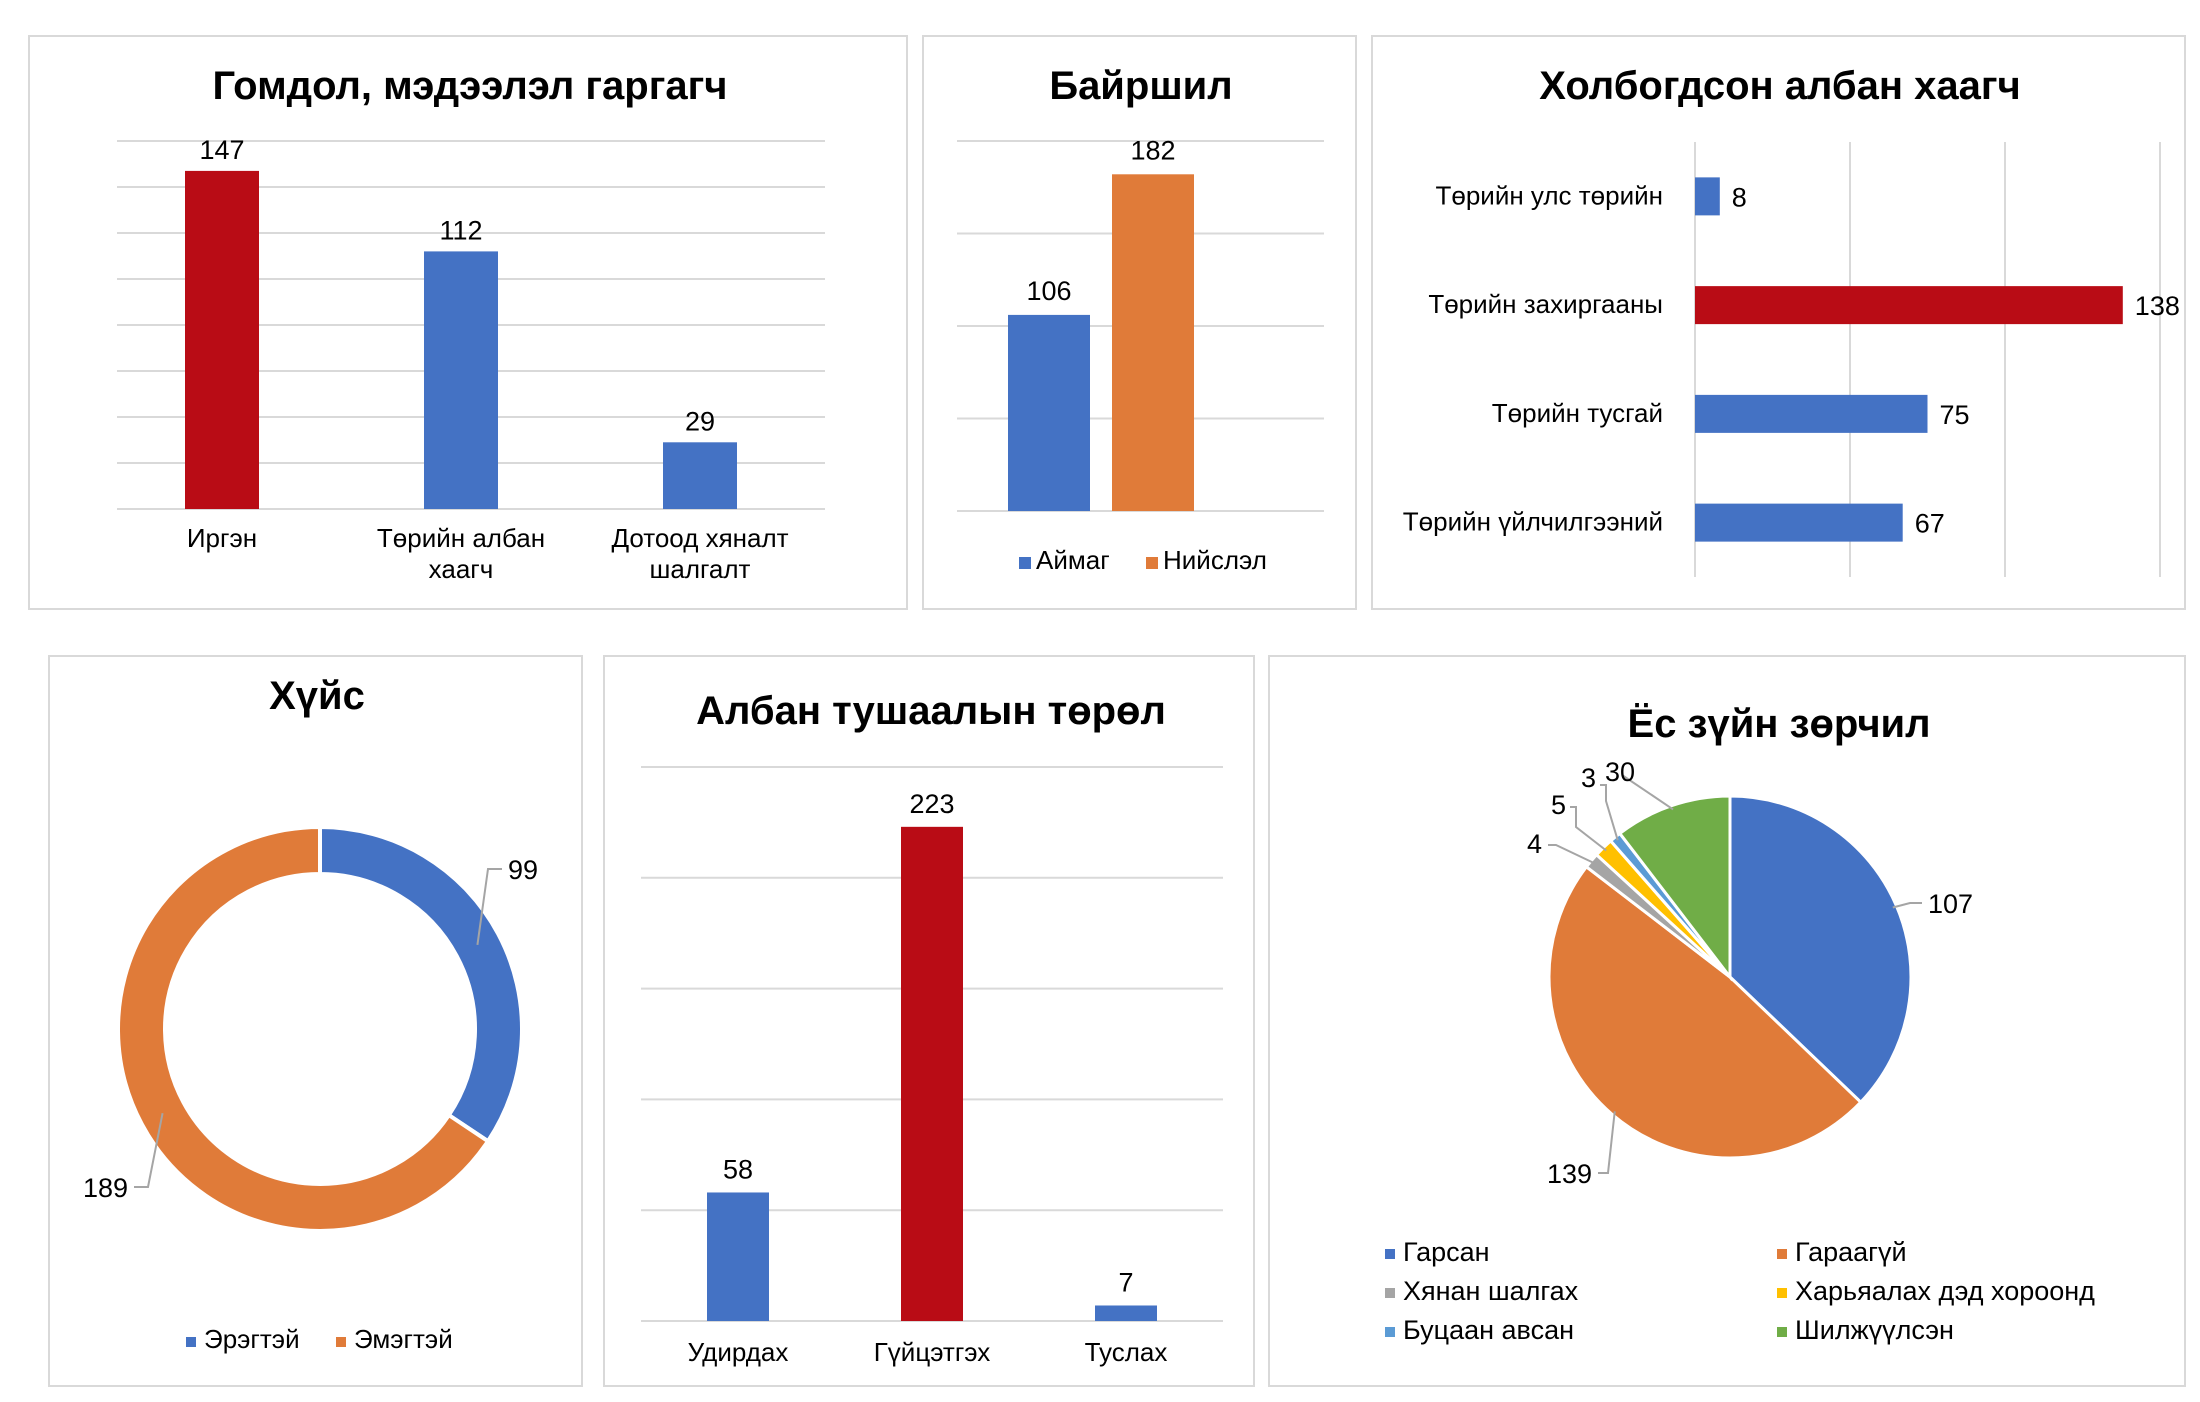 The height and width of the screenshot is (1402, 2200). I want to click on location-bar-chart: Байршил 106 182 Аймаг Нийслэл, so click(1140, 319).